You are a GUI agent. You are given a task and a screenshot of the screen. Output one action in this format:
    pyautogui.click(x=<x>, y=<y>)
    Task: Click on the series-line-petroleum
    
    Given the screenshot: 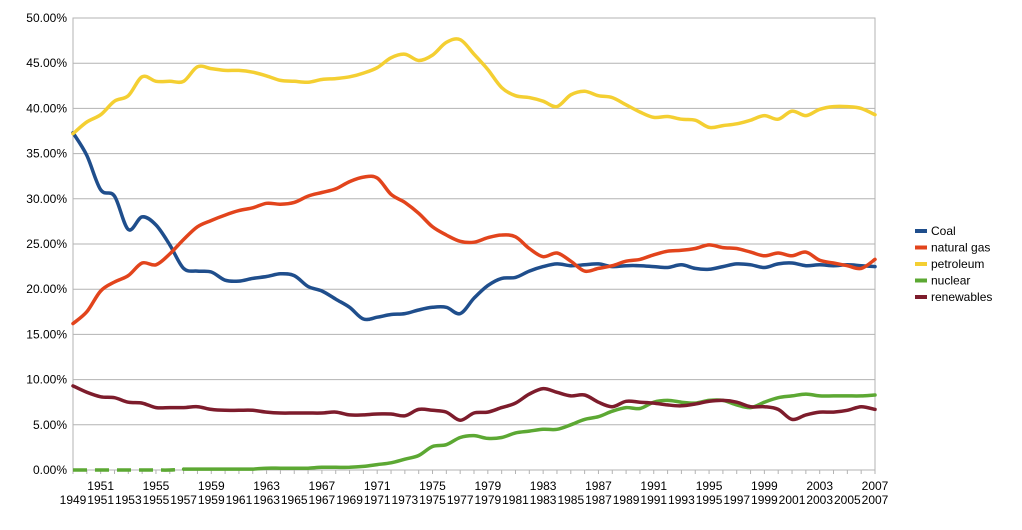 What is the action you would take?
    pyautogui.click(x=474, y=86)
    